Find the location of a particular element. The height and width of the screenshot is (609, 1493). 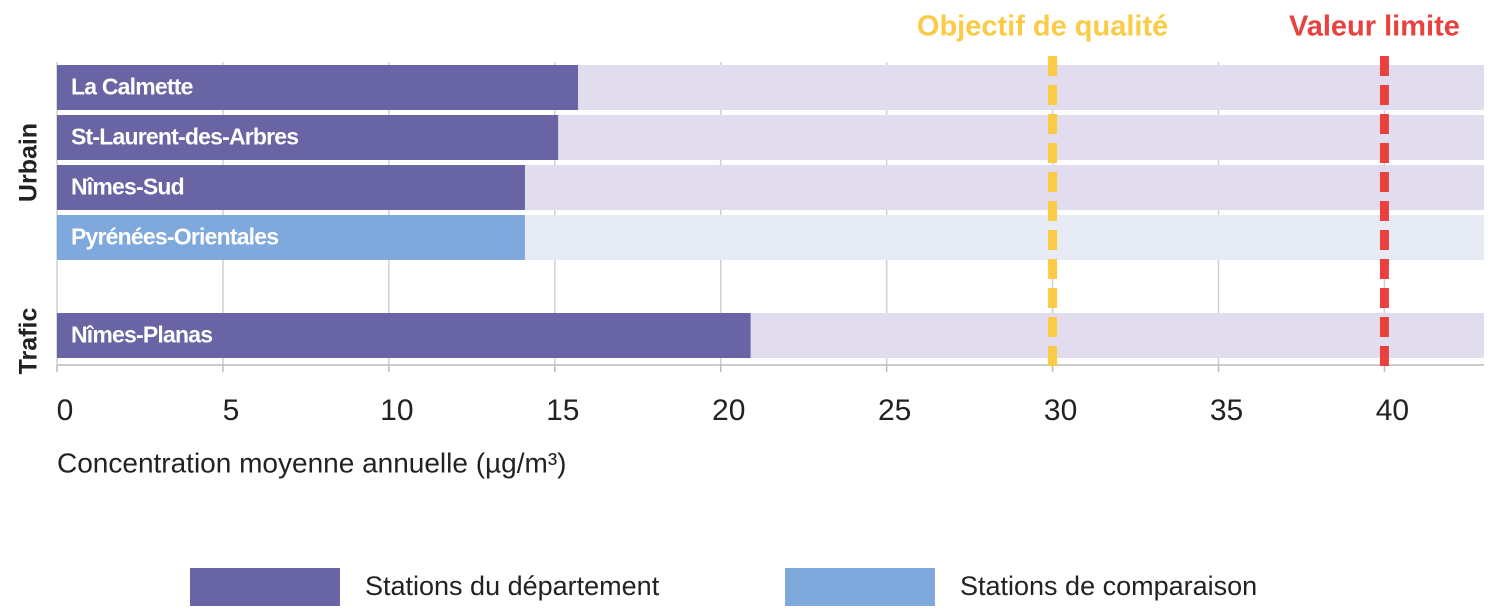

bar-label: La Calmette is located at coordinates (132, 87).